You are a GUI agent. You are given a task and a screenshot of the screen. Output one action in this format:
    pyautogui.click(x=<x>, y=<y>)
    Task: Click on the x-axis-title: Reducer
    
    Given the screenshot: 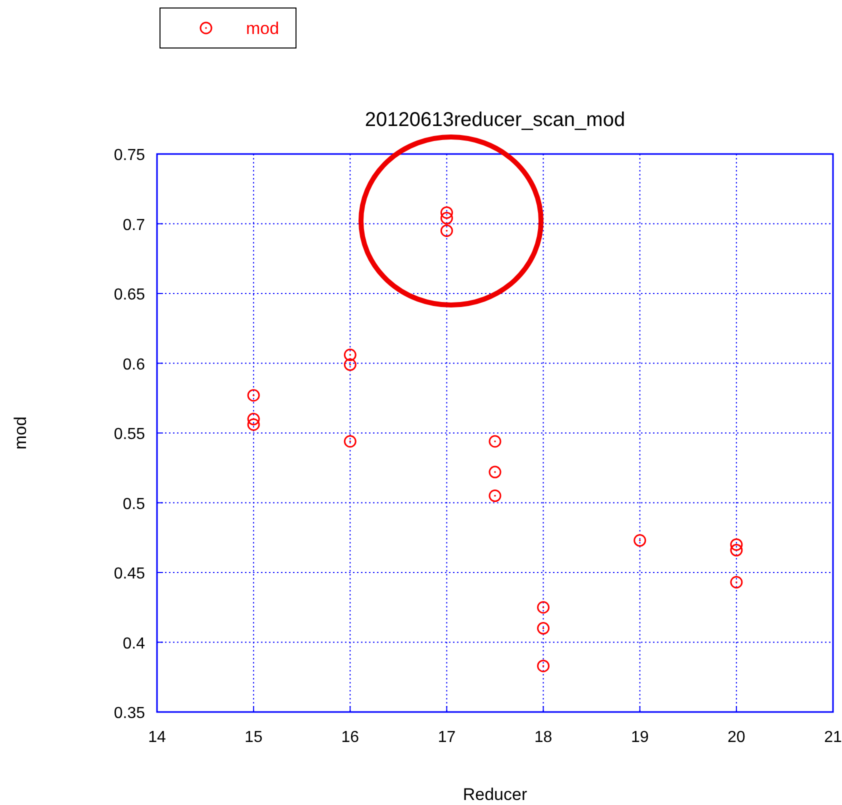 What is the action you would take?
    pyautogui.click(x=495, y=794)
    